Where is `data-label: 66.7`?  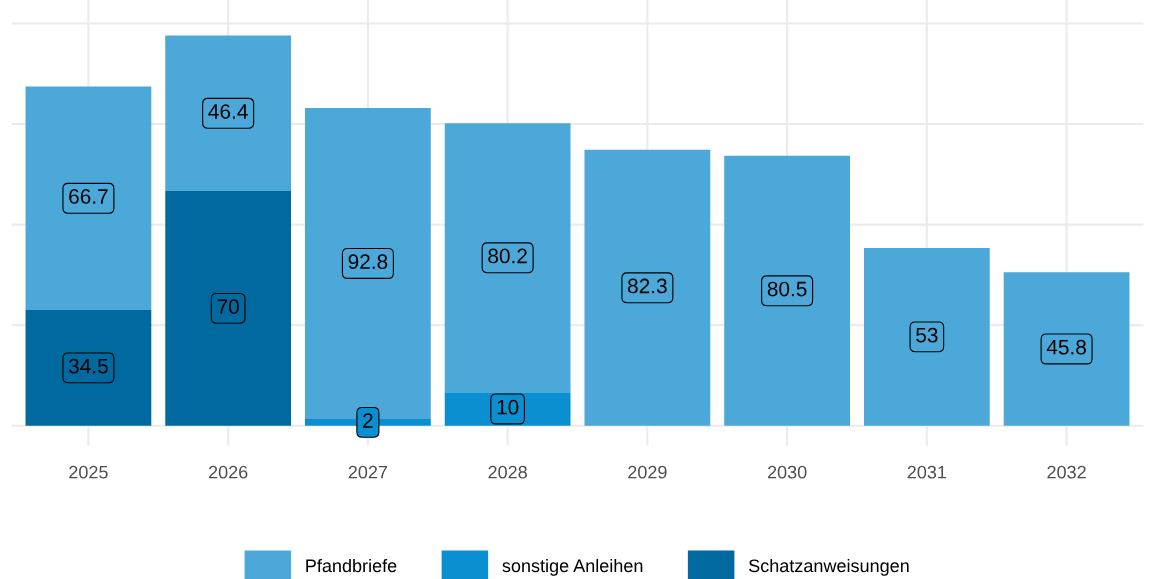
data-label: 66.7 is located at coordinates (88, 196).